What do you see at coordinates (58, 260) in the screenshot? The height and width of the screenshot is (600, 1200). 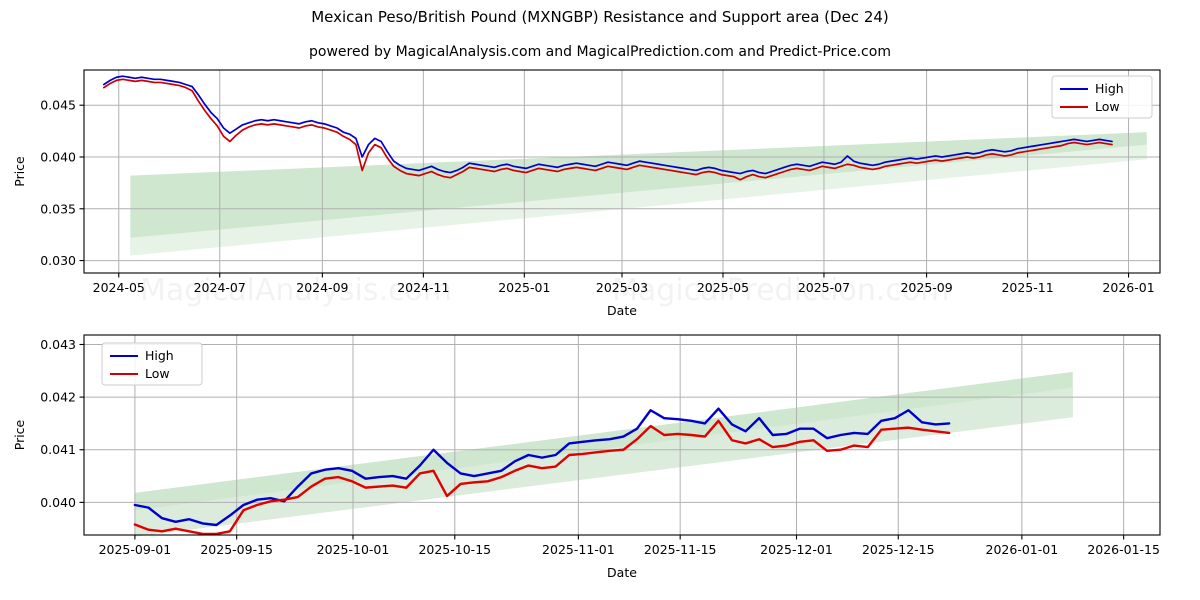 I see `ytick-label: 0.030` at bounding box center [58, 260].